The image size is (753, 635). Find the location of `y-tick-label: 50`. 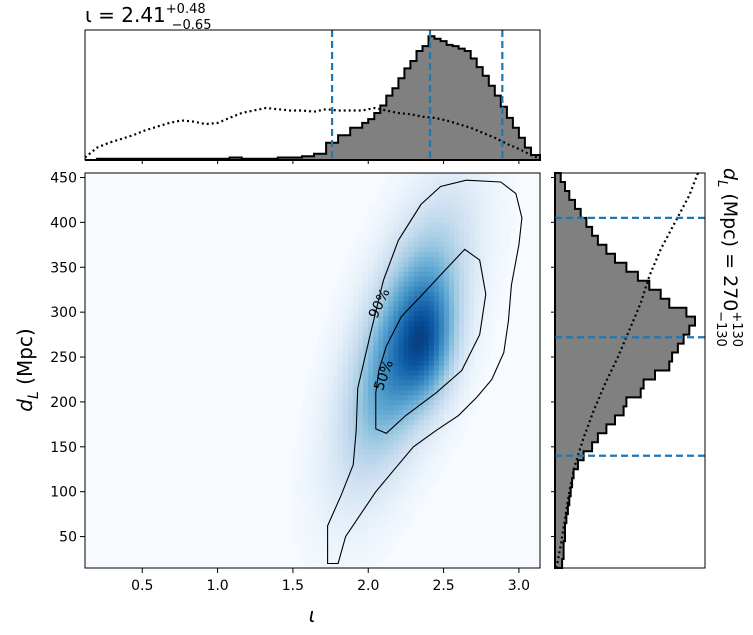

y-tick-label: 50 is located at coordinates (68, 538).